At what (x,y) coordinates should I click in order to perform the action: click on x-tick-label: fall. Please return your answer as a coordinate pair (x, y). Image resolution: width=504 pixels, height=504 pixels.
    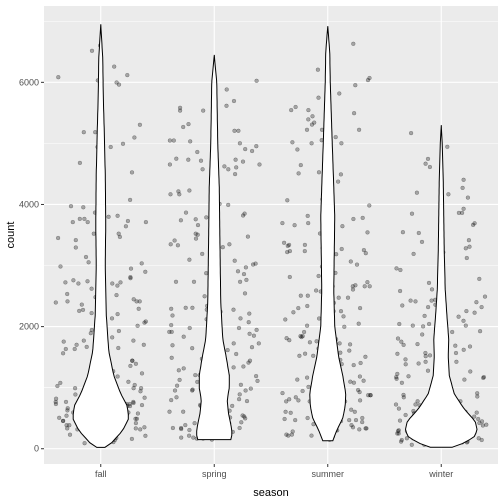
    Looking at the image, I should click on (101, 474).